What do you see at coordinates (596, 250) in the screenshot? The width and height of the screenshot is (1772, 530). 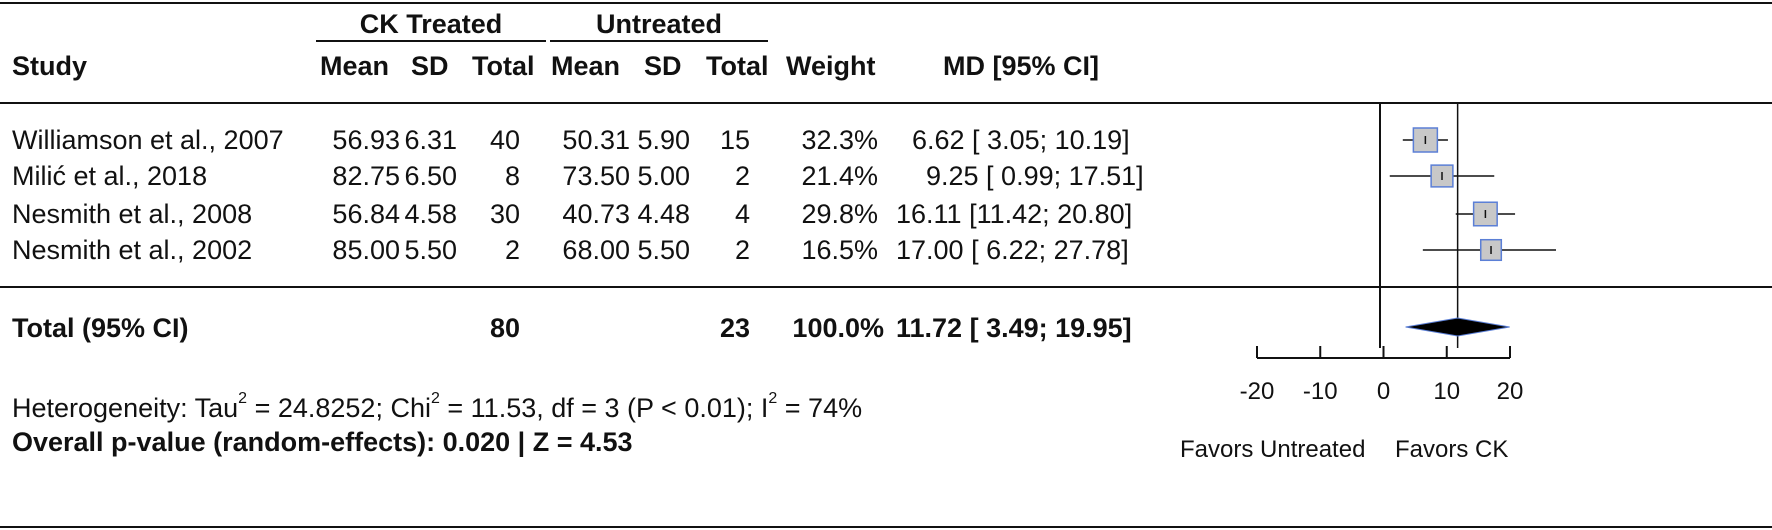 I see `untreated-mean: 68.00` at bounding box center [596, 250].